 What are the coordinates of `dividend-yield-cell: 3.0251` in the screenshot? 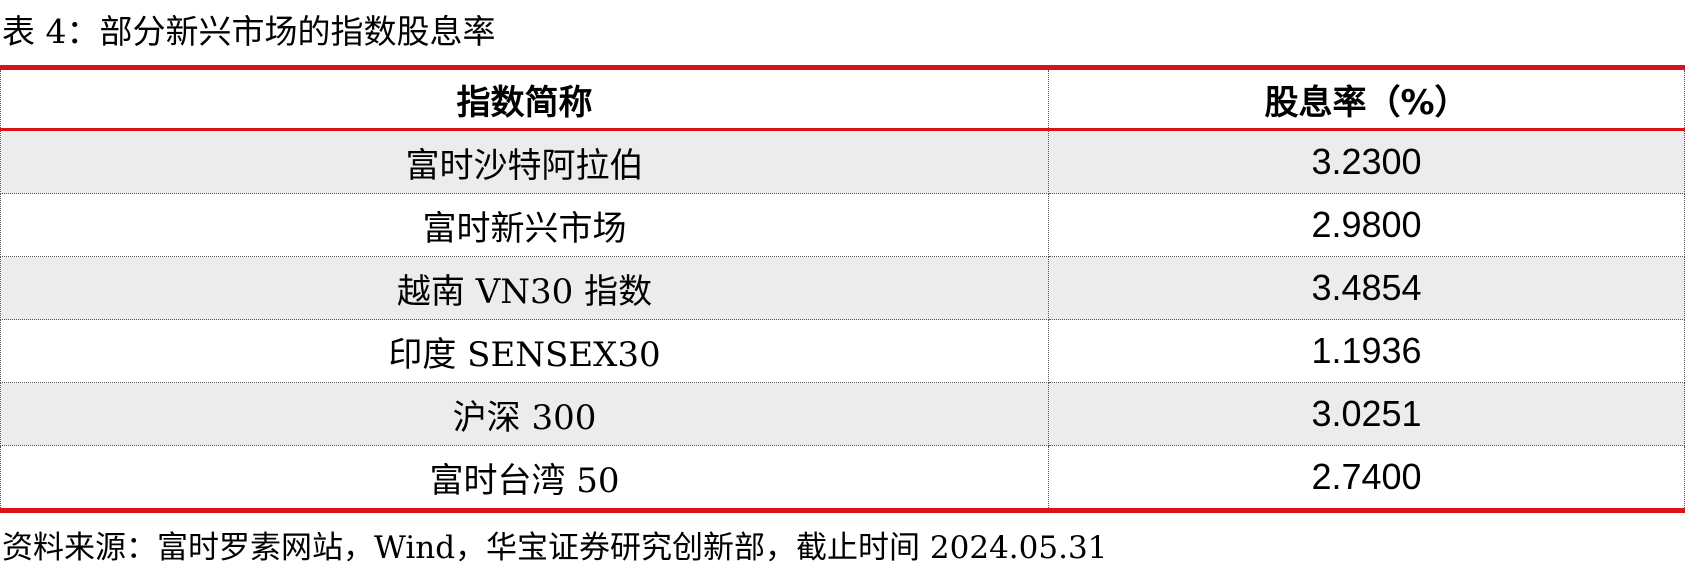 It's located at (1366, 414).